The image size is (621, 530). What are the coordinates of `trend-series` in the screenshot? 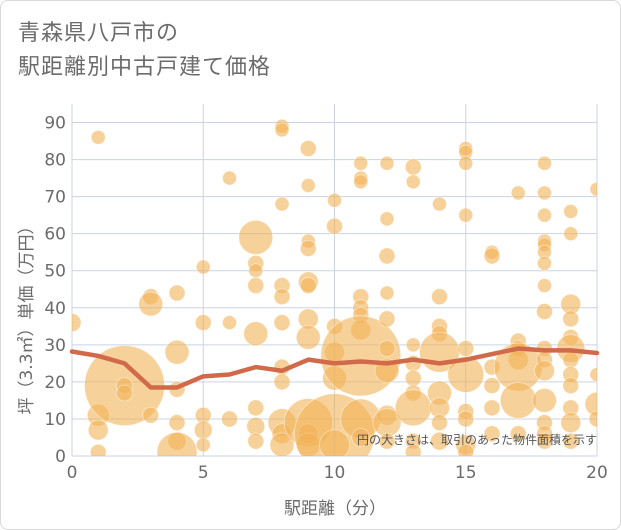 It's located at (334, 368).